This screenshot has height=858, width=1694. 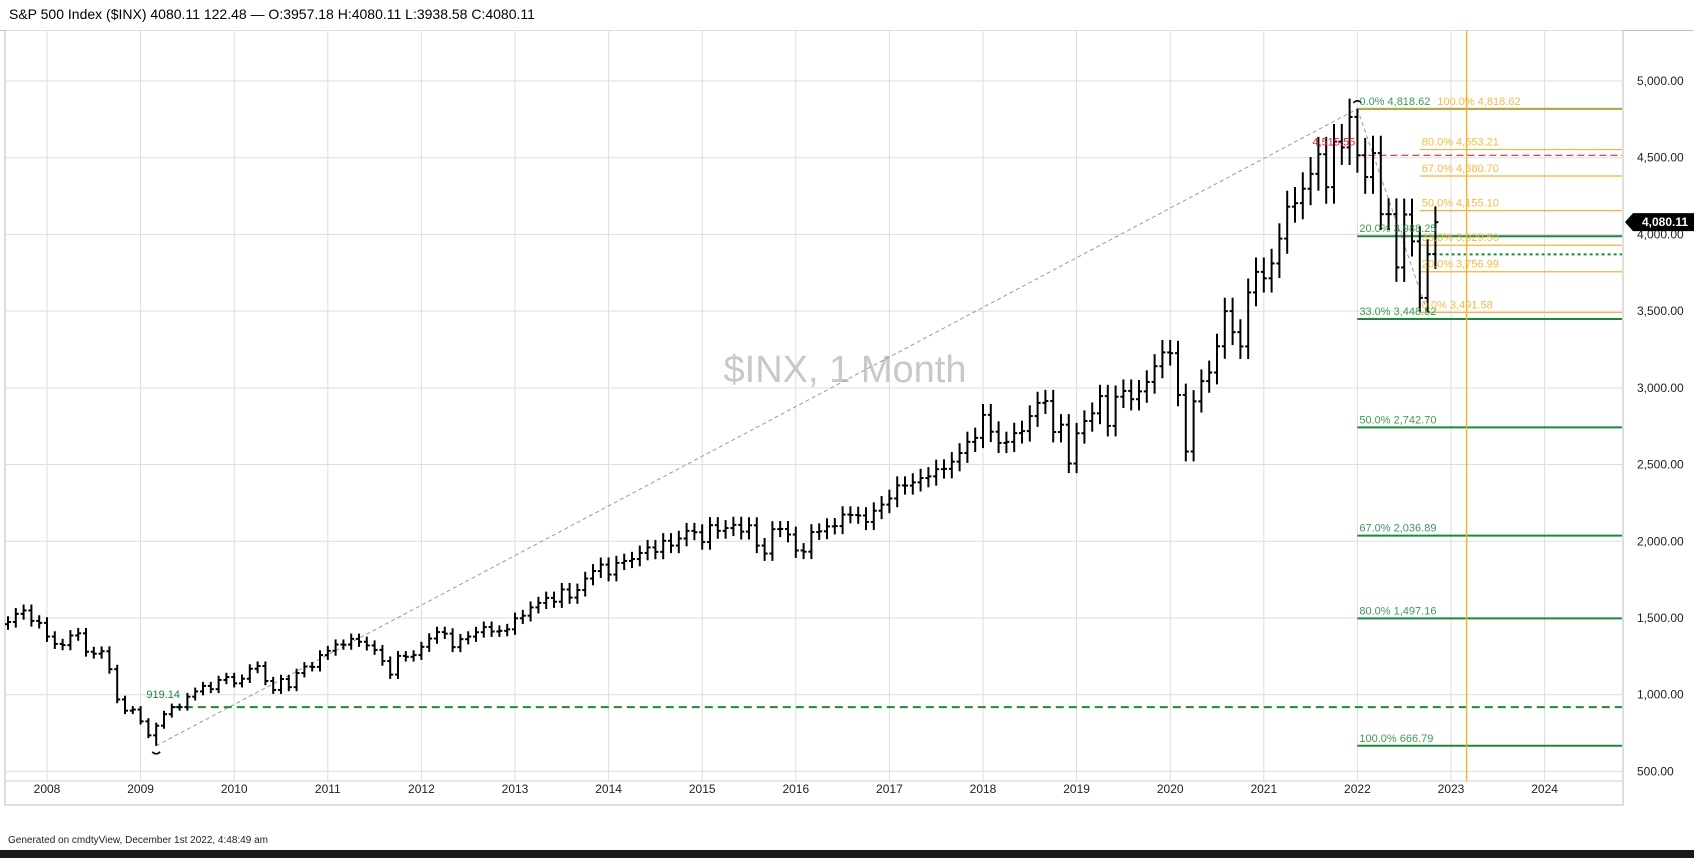 I want to click on support-level-label: 919.14, so click(x=163, y=695).